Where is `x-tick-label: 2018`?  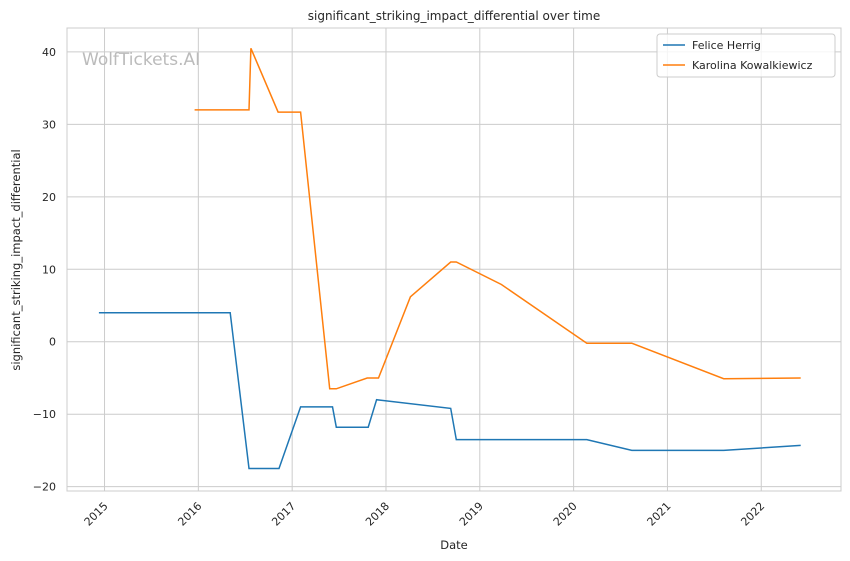 x-tick-label: 2018 is located at coordinates (377, 514).